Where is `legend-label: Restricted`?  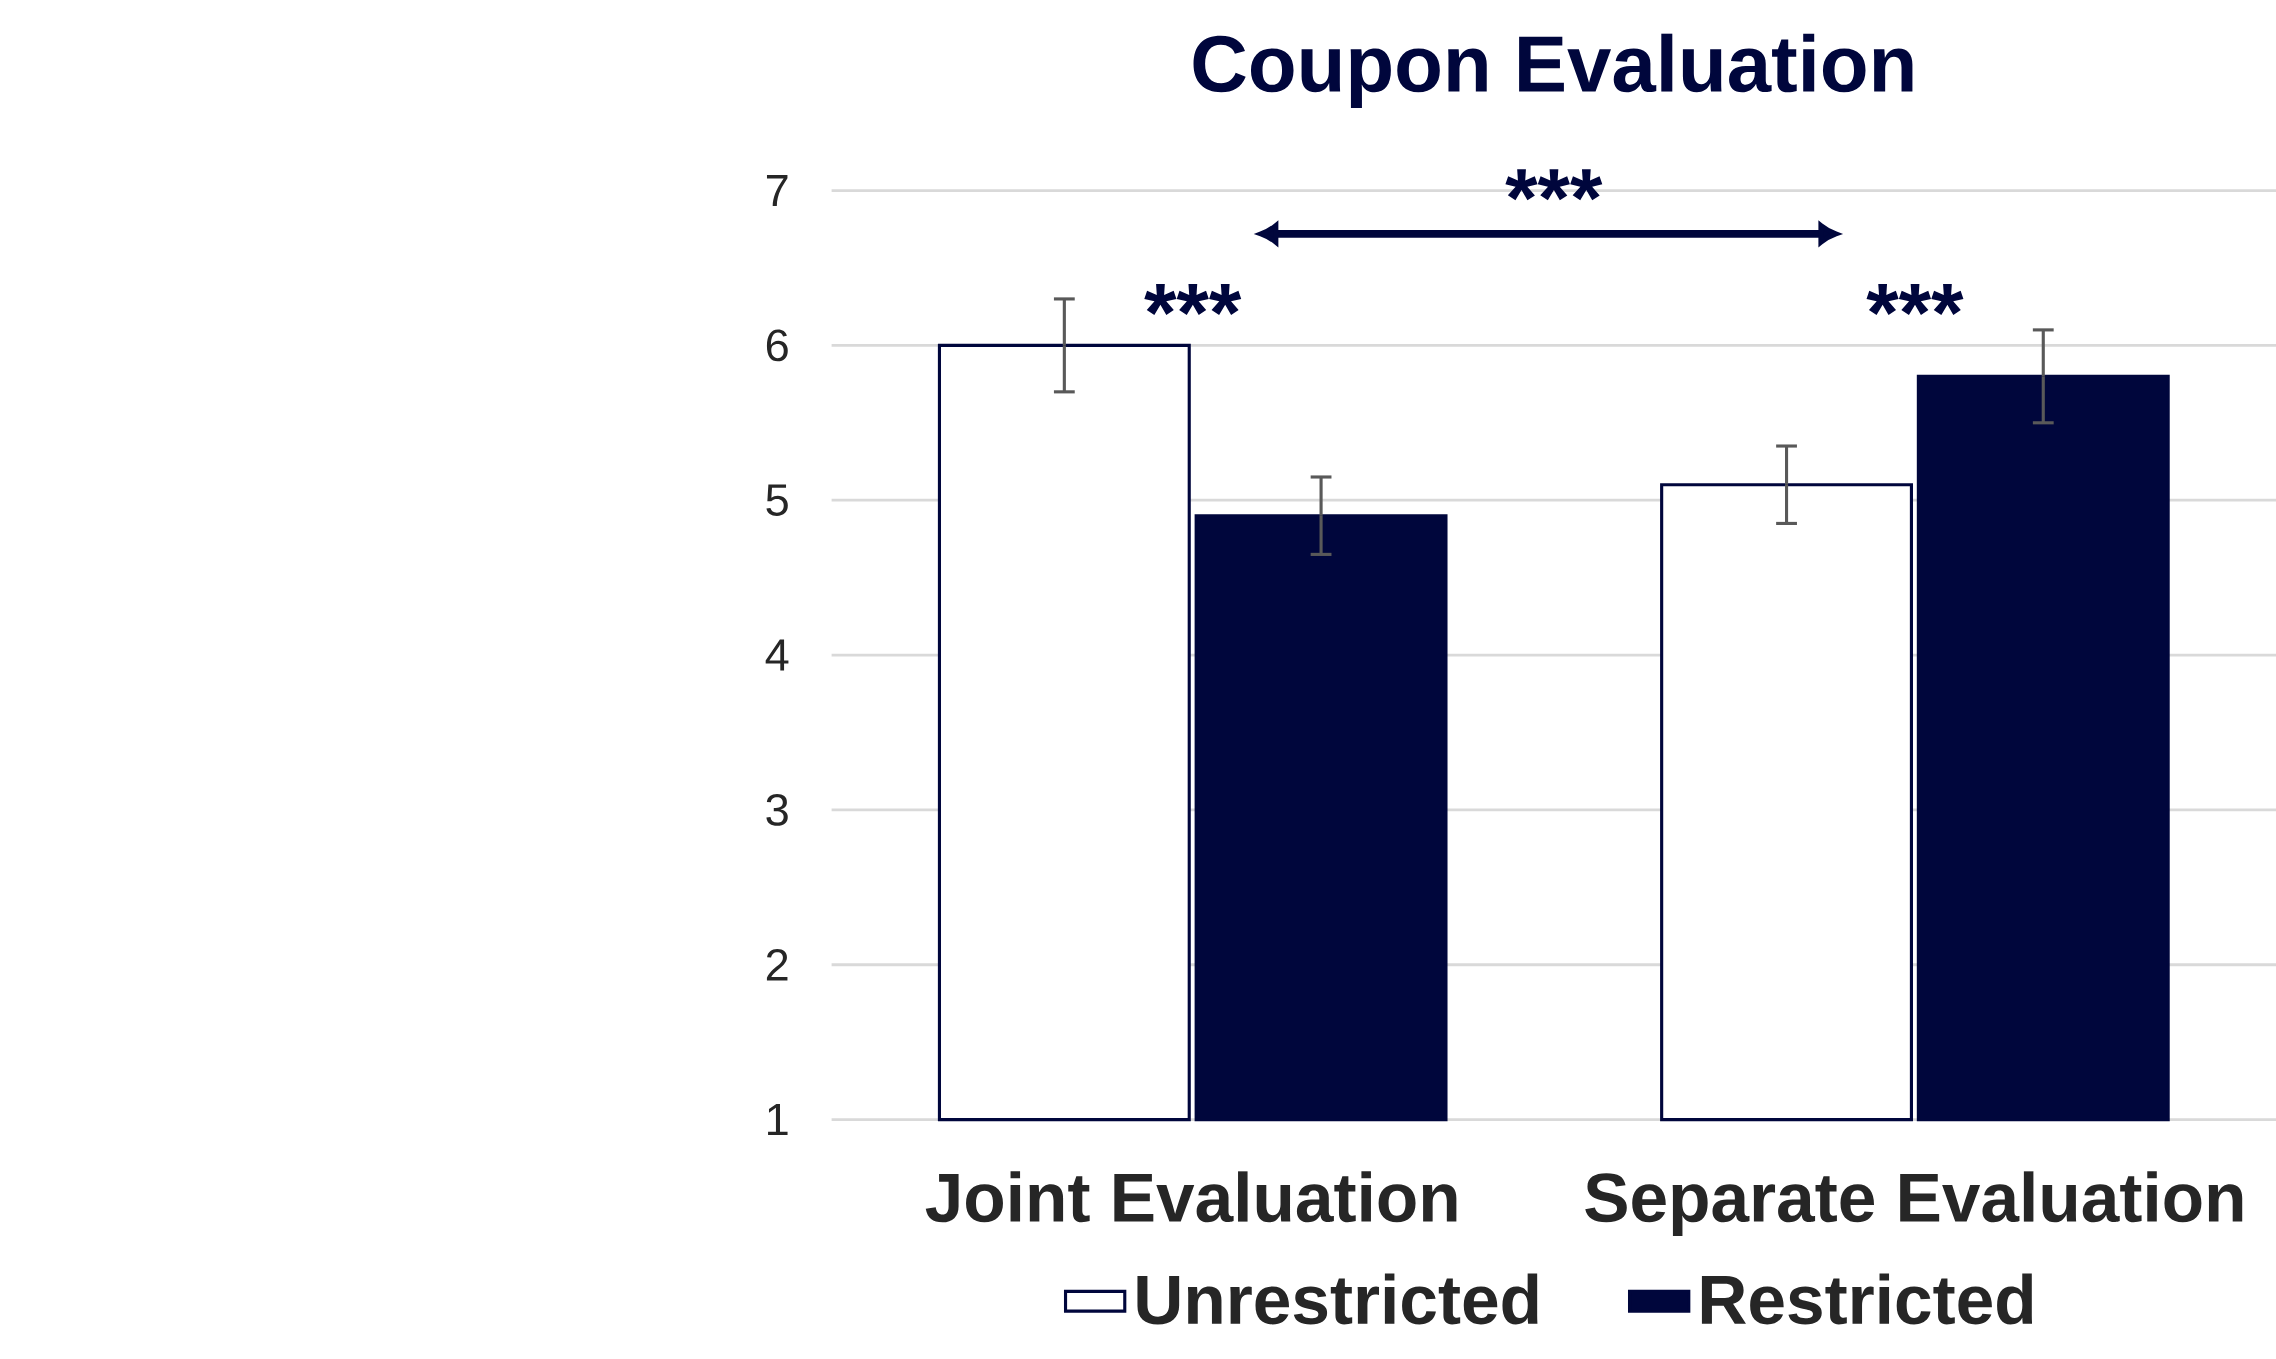 legend-label: Restricted is located at coordinates (1867, 1299).